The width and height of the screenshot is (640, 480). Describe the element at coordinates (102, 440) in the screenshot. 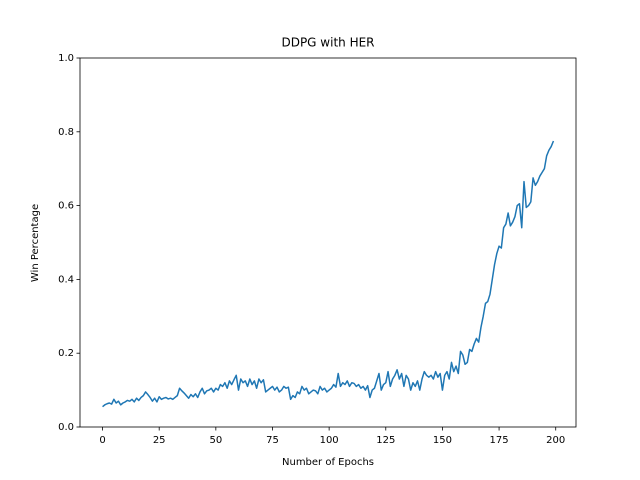

I see `x-tick-label: 0` at that location.